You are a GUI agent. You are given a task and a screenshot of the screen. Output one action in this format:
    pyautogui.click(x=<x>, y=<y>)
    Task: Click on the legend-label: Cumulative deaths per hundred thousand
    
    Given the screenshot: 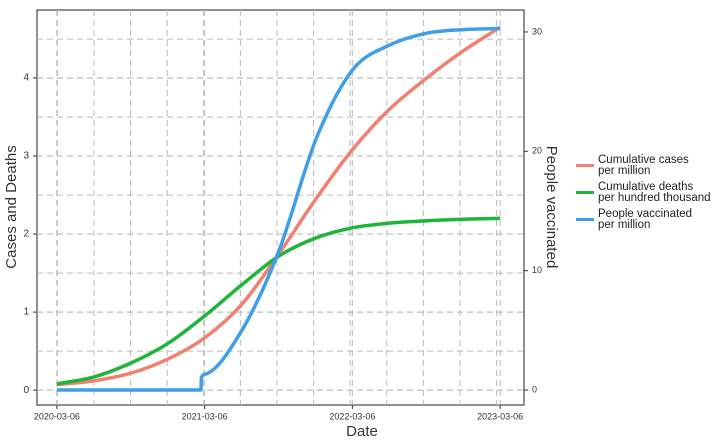 What is the action you would take?
    pyautogui.click(x=654, y=192)
    